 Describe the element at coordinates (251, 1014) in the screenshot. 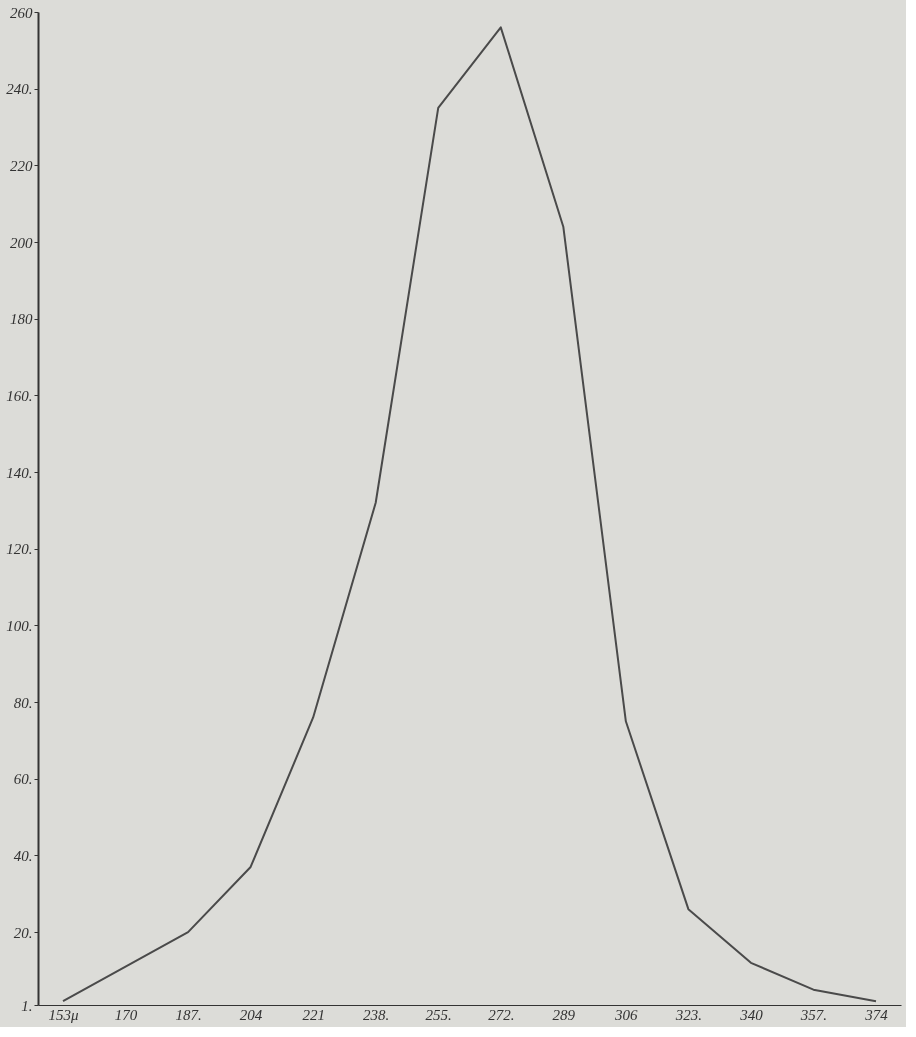

I see `x-tick-label: 204` at that location.